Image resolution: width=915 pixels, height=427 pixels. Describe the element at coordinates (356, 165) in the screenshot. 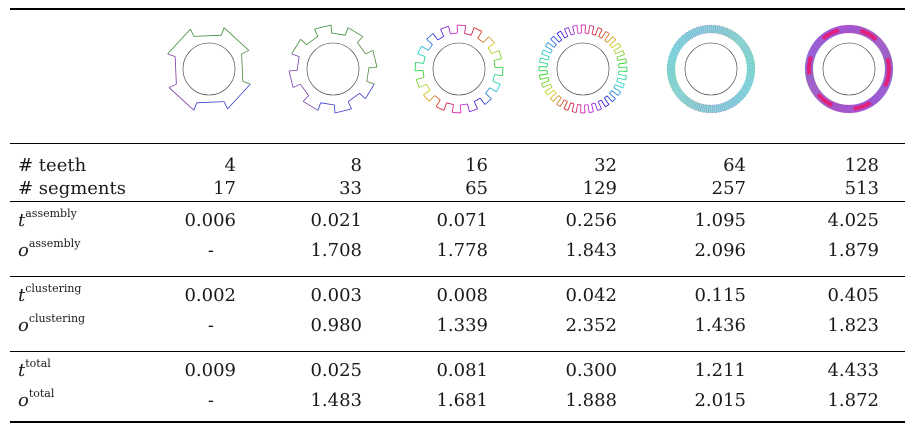

I see `row-teeth-cell: 8` at that location.